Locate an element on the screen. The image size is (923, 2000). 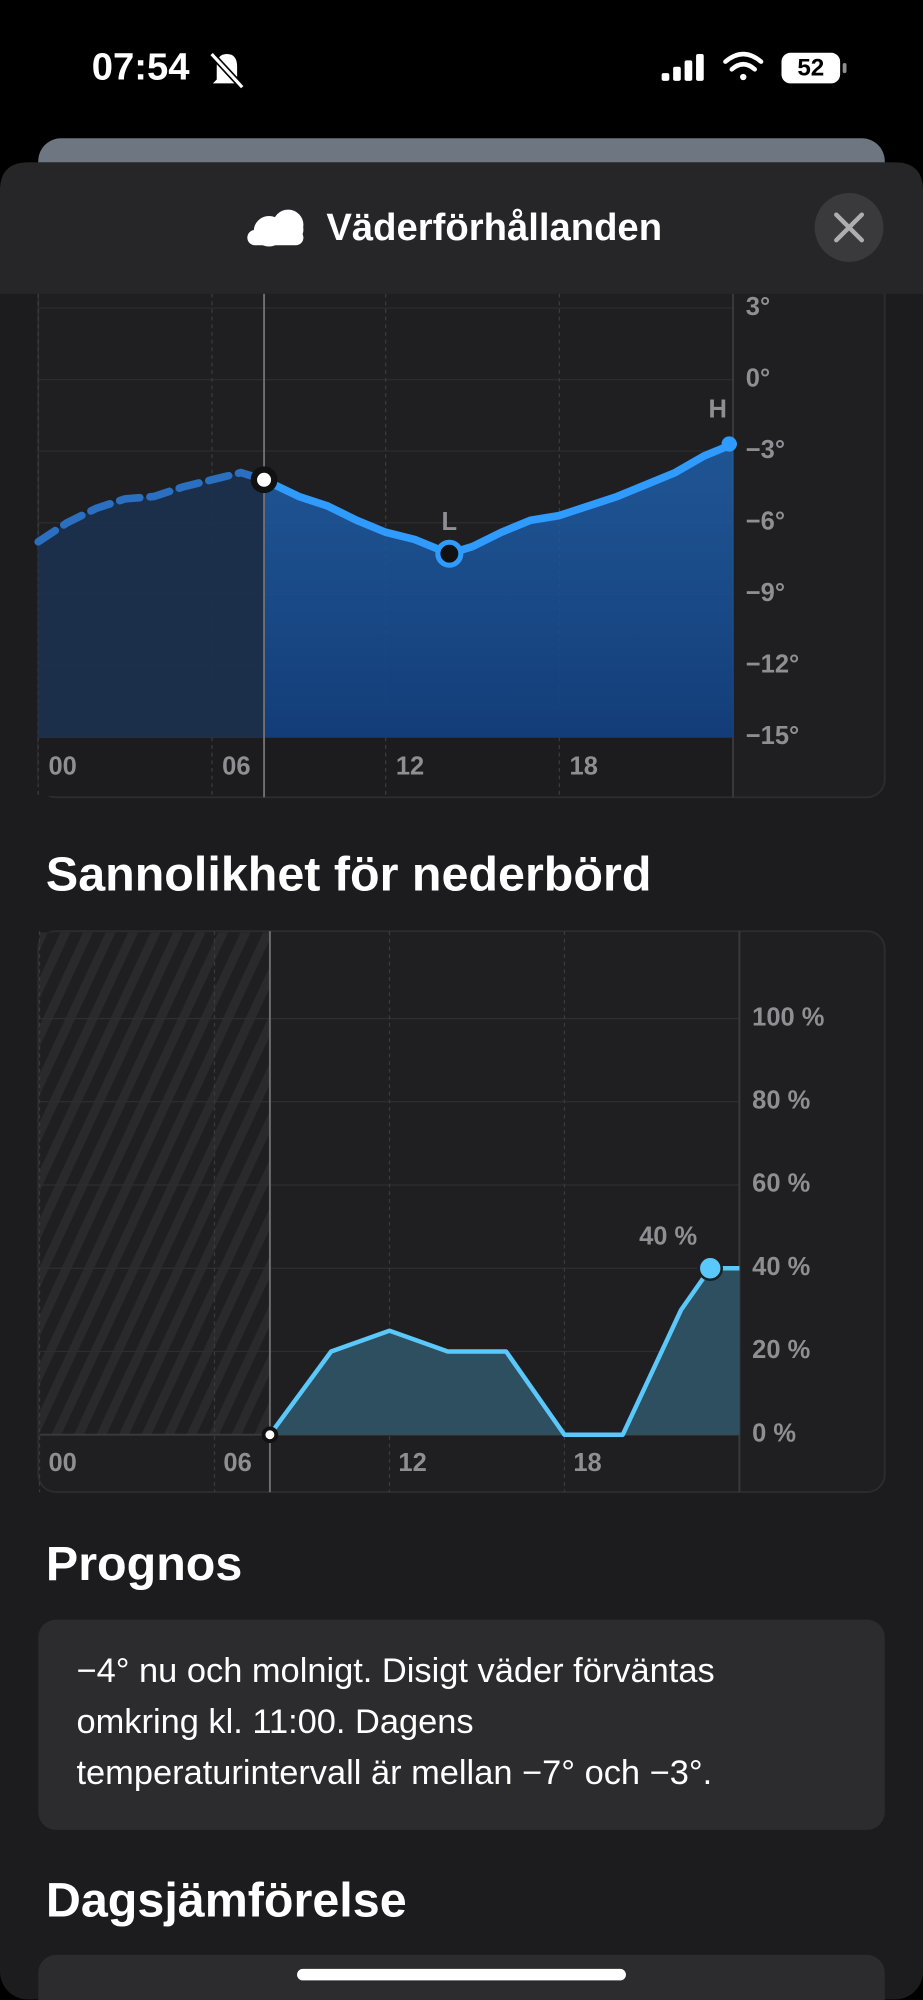
y-tick-label: 20 % is located at coordinates (781, 1350).